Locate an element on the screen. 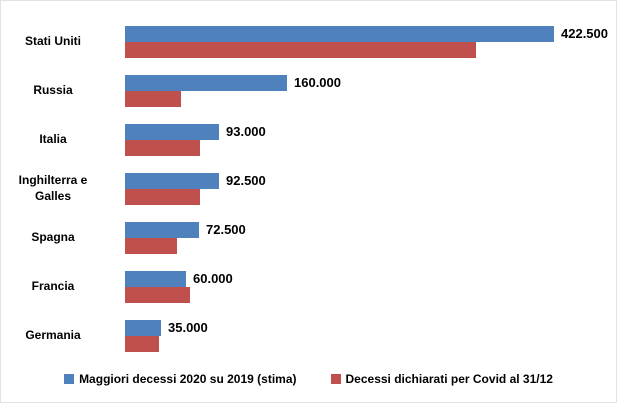 The width and height of the screenshot is (617, 403). bar-line: 92.500 is located at coordinates (370, 180).